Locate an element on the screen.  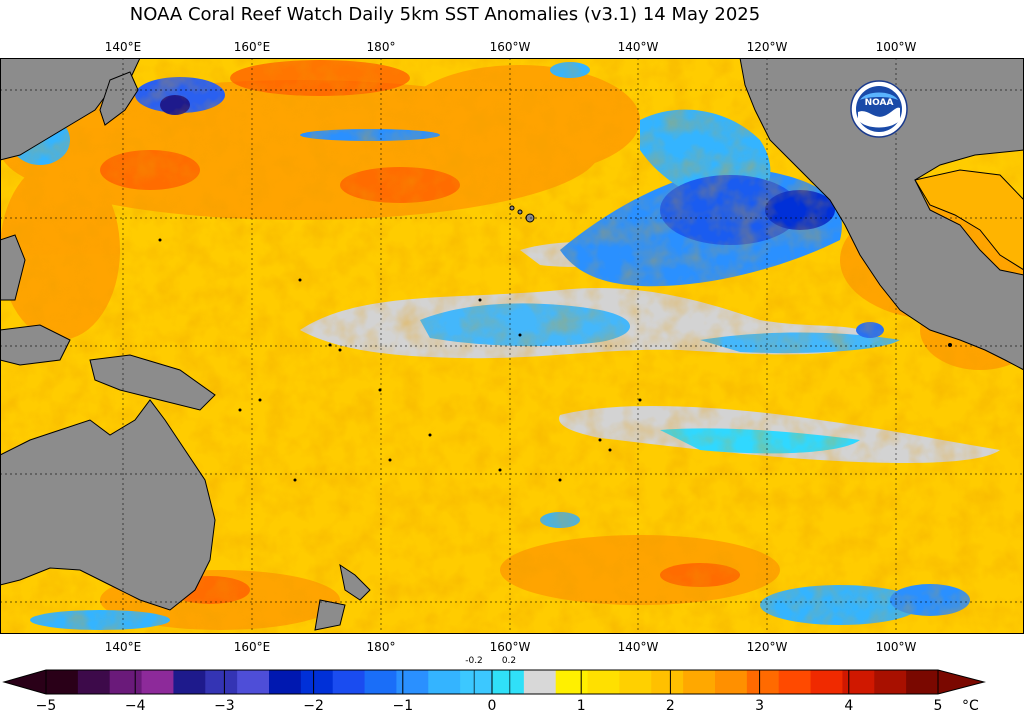
colorbar-max-extend is located at coordinates (961, 682).